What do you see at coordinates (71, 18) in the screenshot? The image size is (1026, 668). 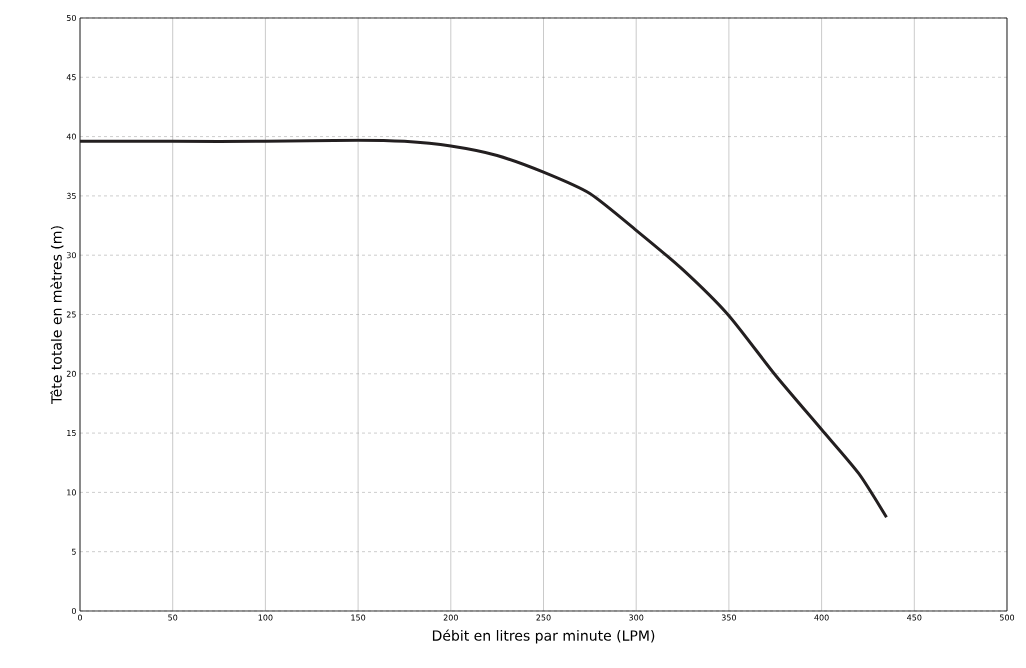 I see `y-tick-label: 50` at bounding box center [71, 18].